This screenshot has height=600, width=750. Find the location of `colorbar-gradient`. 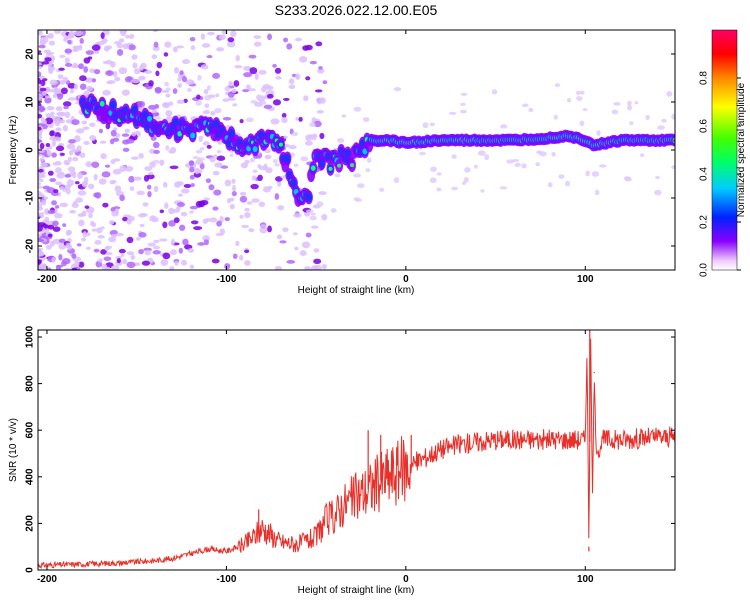

colorbar-gradient is located at coordinates (724, 150).